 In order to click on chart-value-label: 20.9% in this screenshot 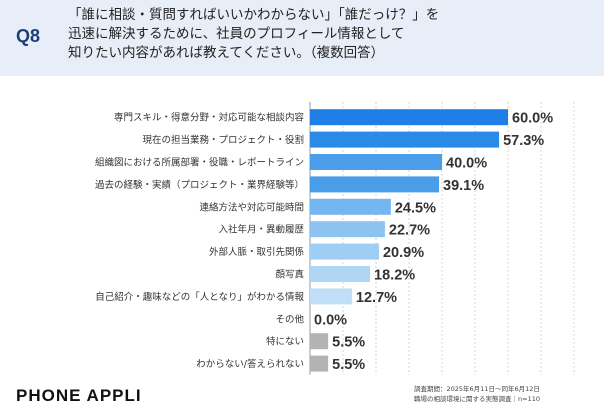, I will do `click(403, 253)`.